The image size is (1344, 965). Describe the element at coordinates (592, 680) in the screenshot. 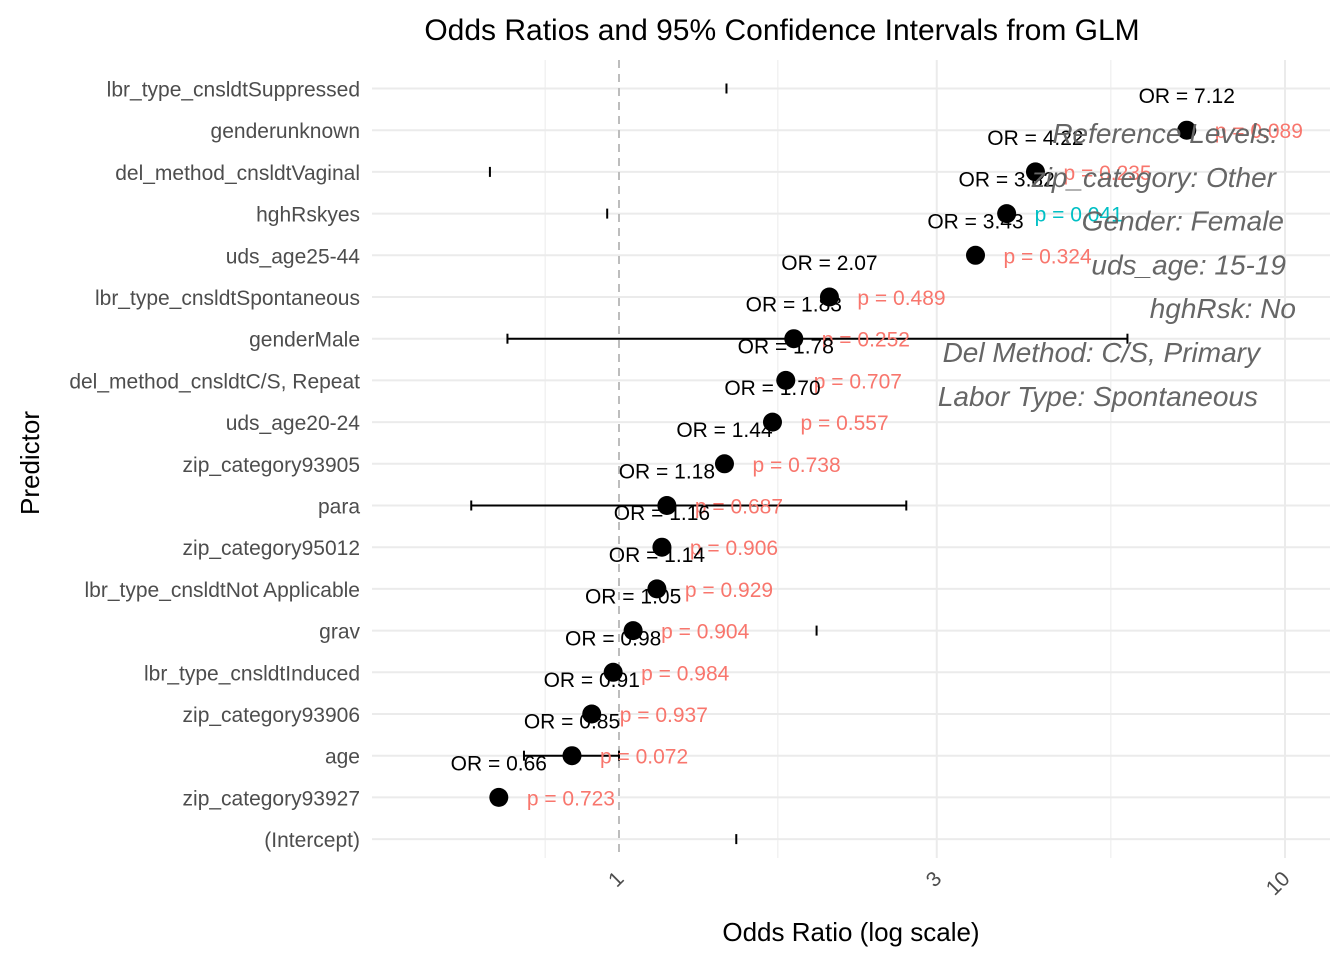

I see `or-label: OR = 0.91` at that location.